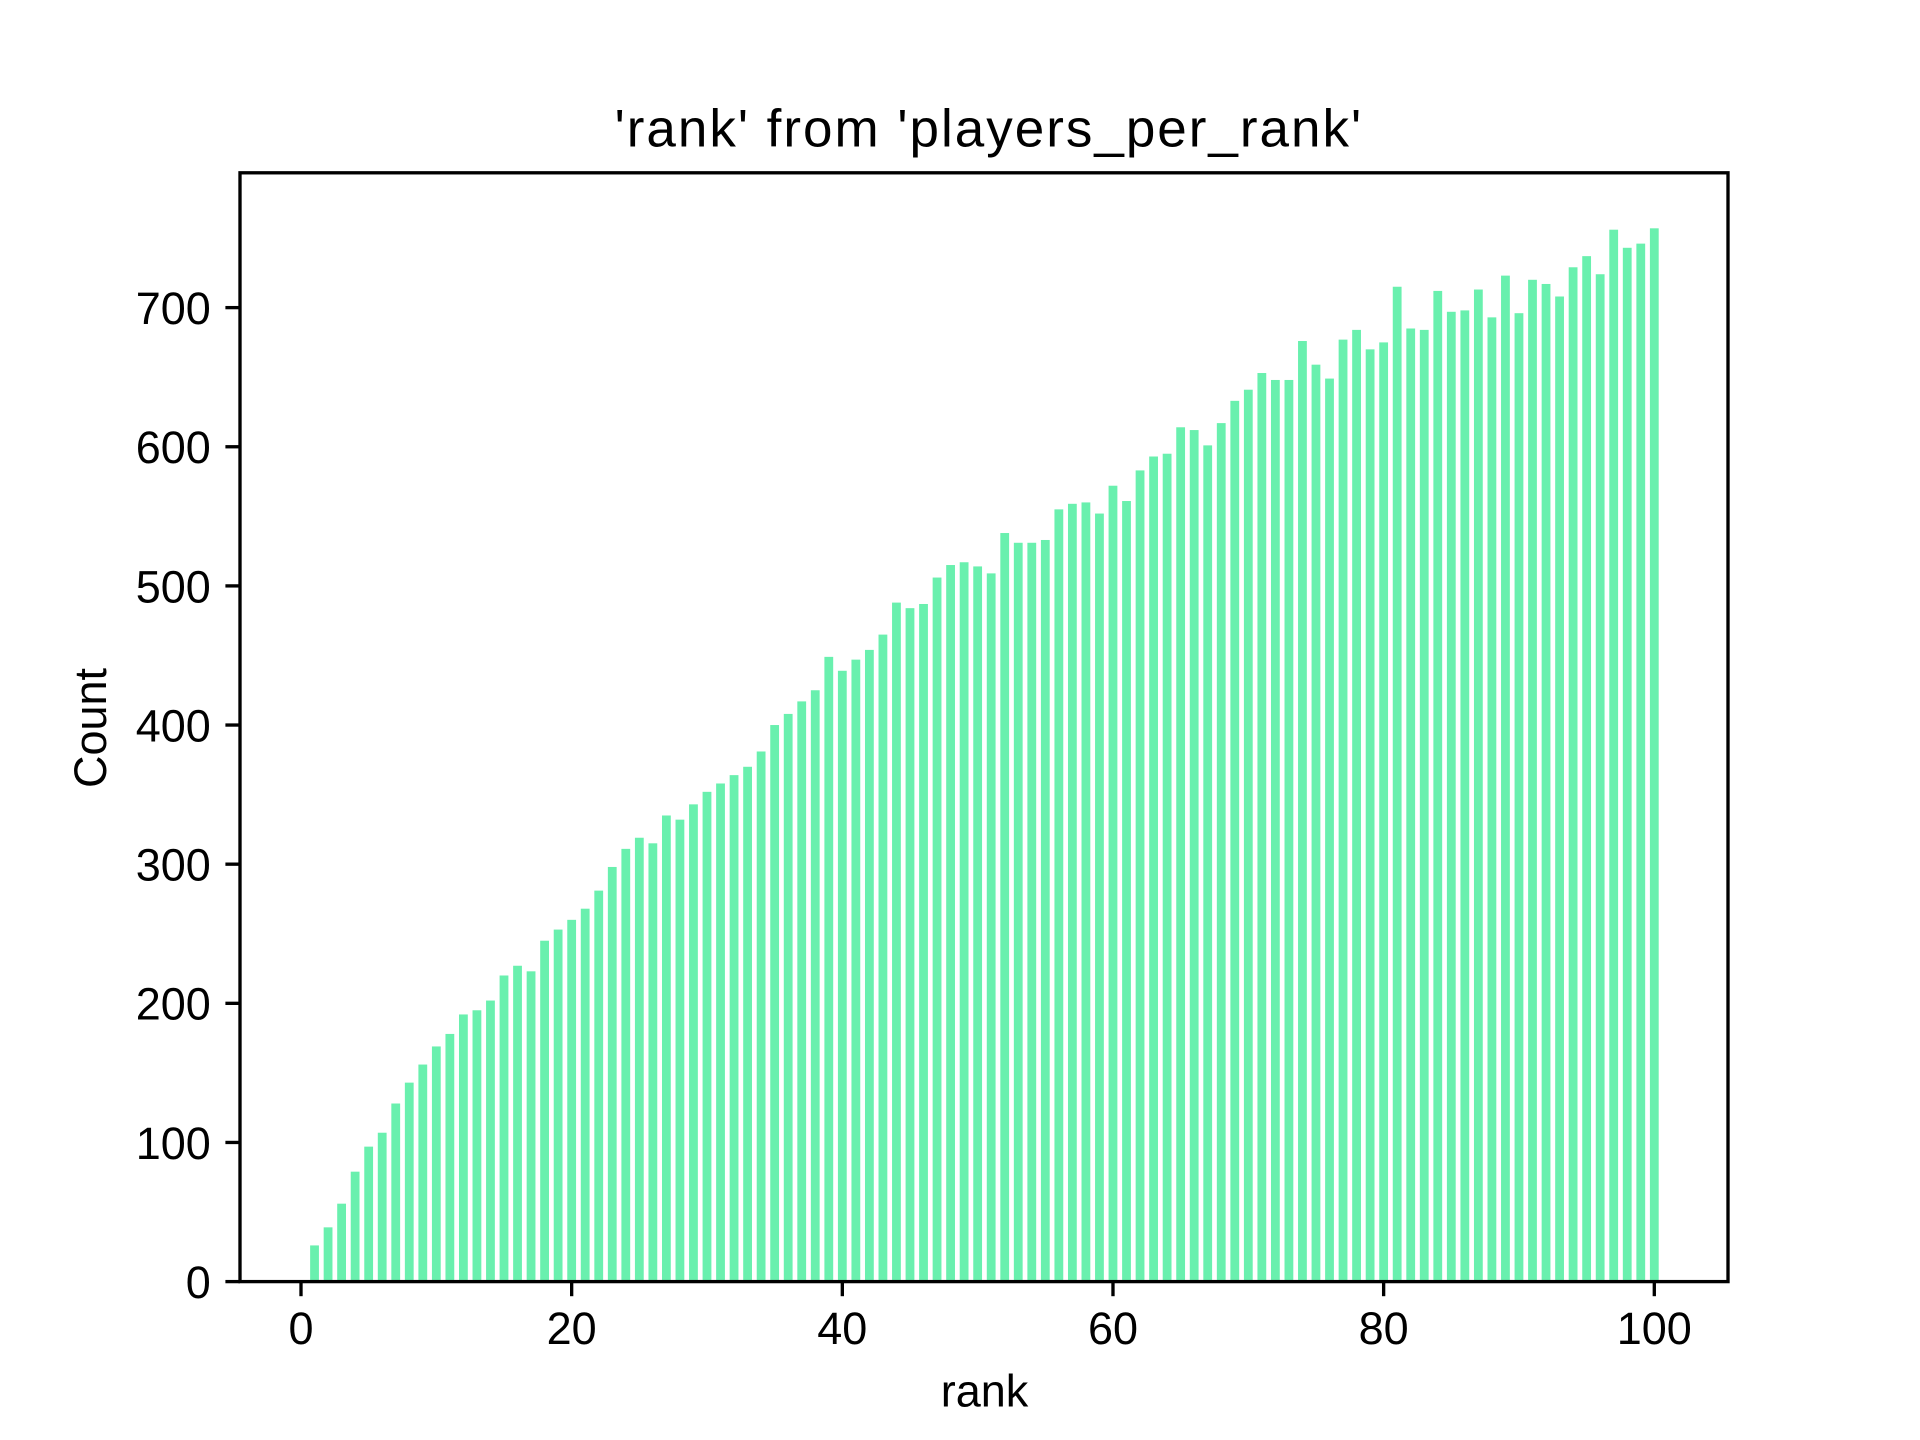  What do you see at coordinates (173, 1004) in the screenshot?
I see `svg-text: 200` at bounding box center [173, 1004].